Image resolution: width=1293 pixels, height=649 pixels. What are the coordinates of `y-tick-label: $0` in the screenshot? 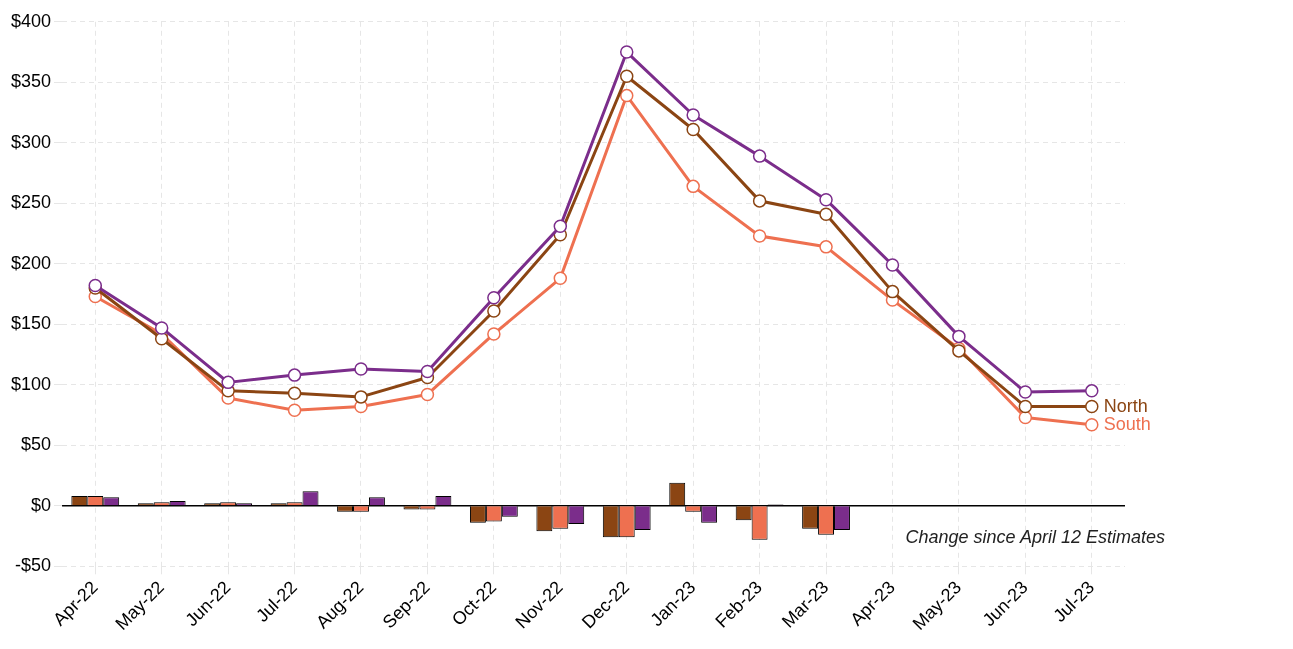 It's located at (41, 504).